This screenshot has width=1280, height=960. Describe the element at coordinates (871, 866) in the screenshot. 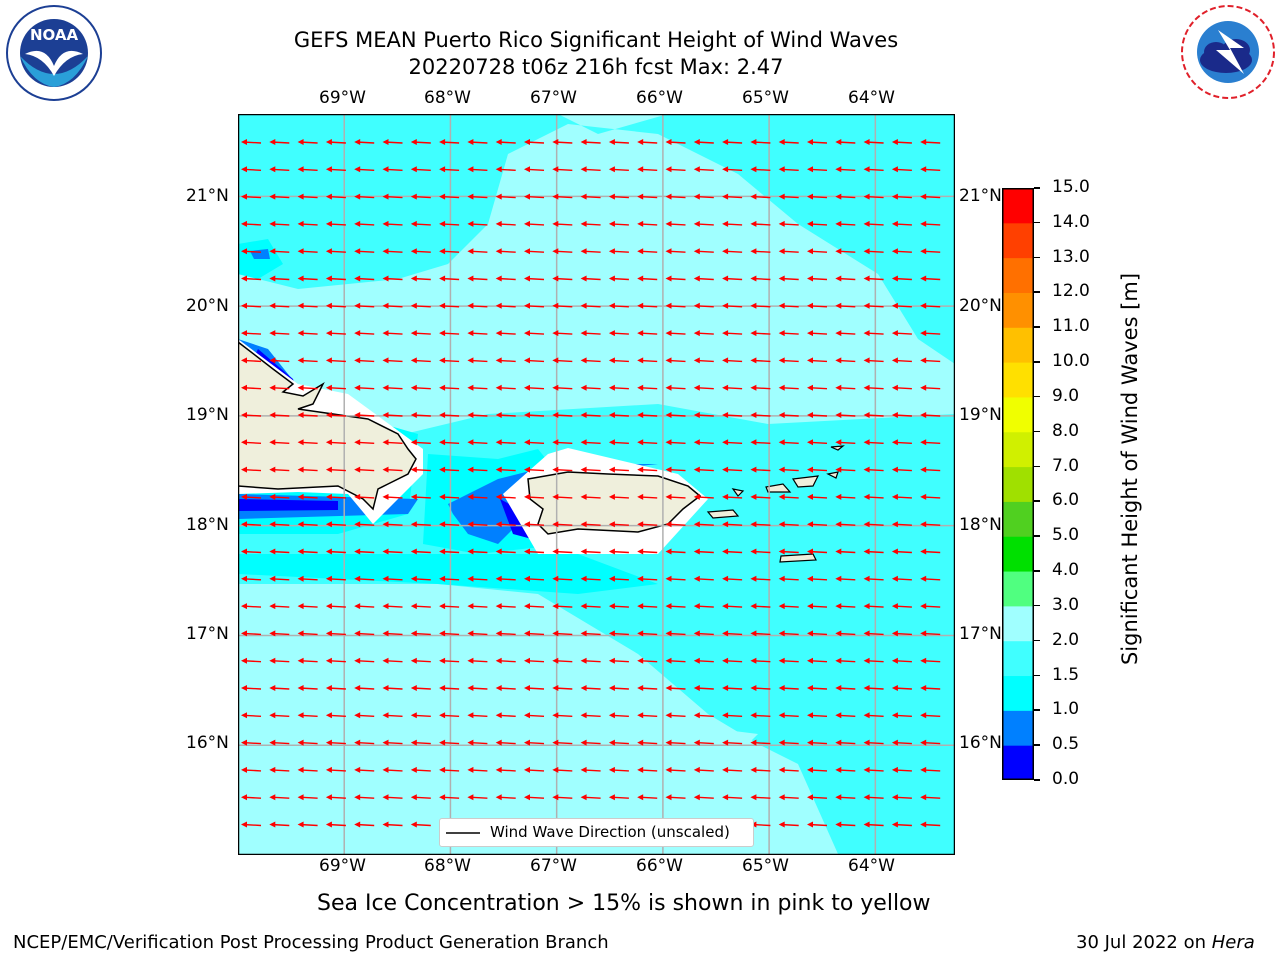

I see `lon-label-bottom-64: 64°W` at that location.